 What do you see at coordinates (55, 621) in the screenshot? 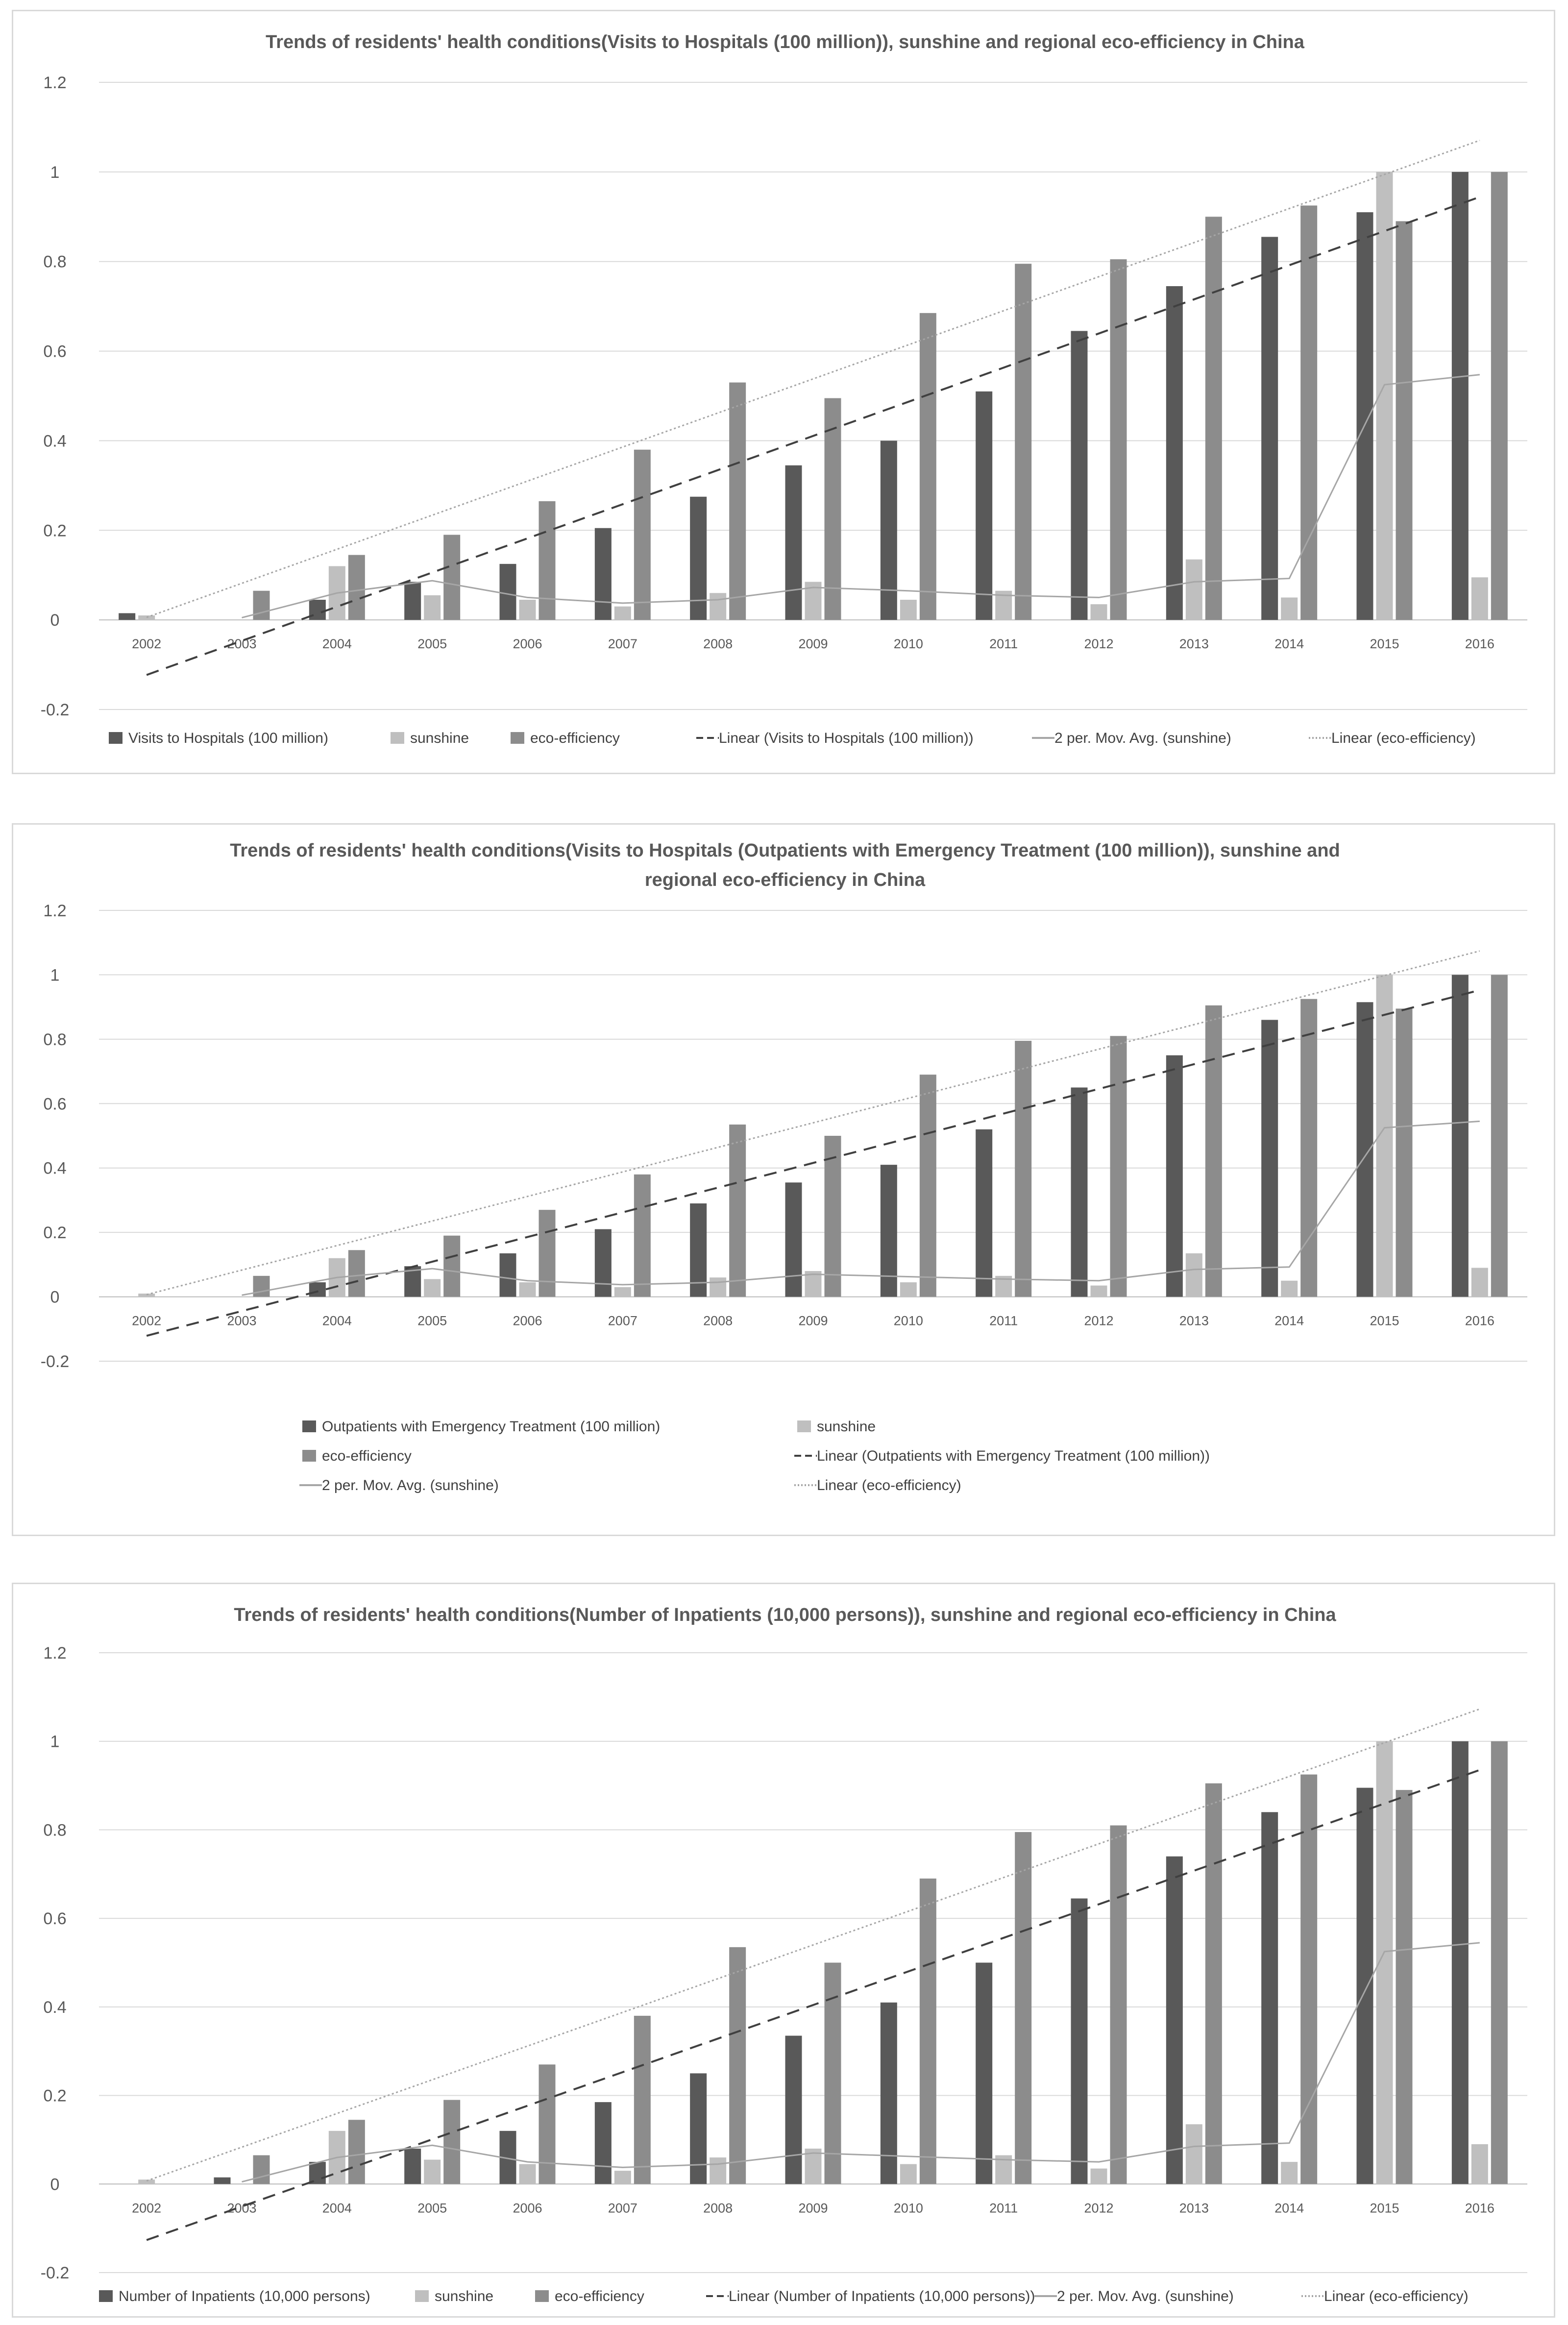
I see `y-tick-label: 0` at bounding box center [55, 621].